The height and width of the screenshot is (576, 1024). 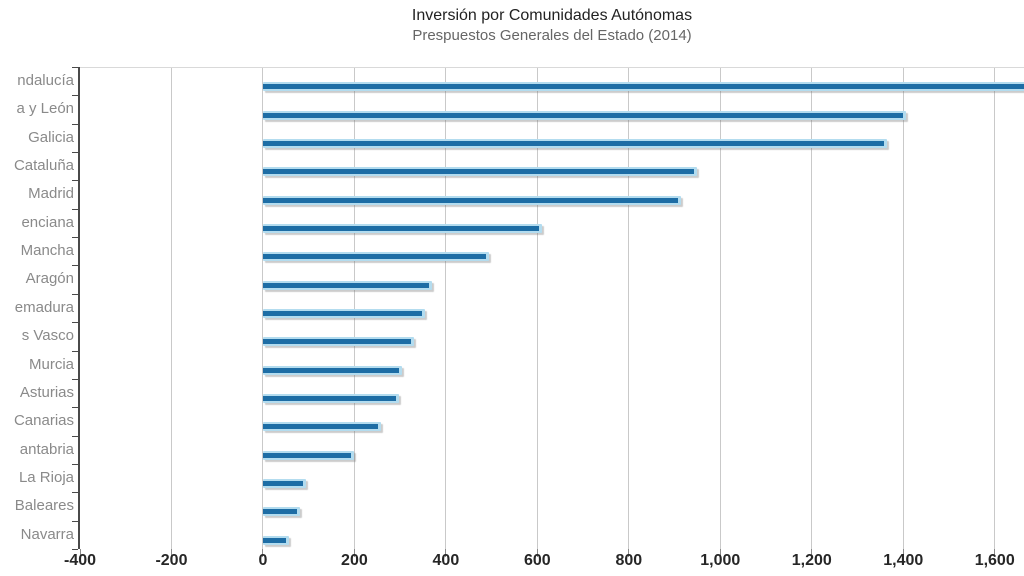 I want to click on x-label-1,400: 1,400, so click(x=903, y=560).